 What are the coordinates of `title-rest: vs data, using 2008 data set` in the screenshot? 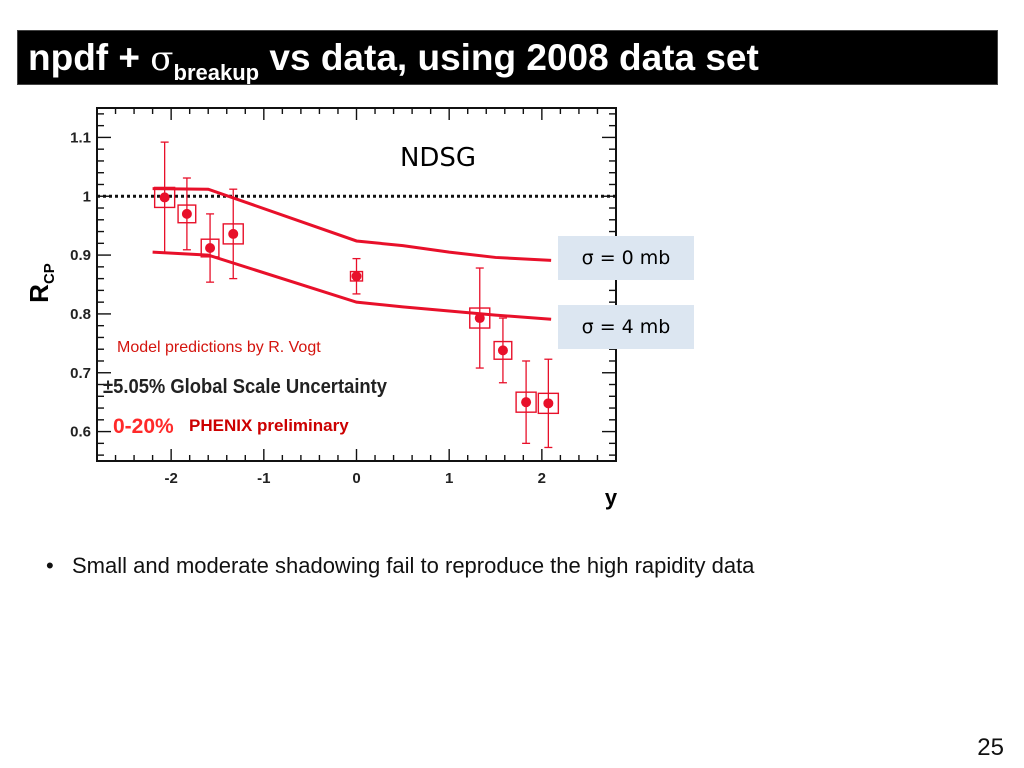 It's located at (509, 57).